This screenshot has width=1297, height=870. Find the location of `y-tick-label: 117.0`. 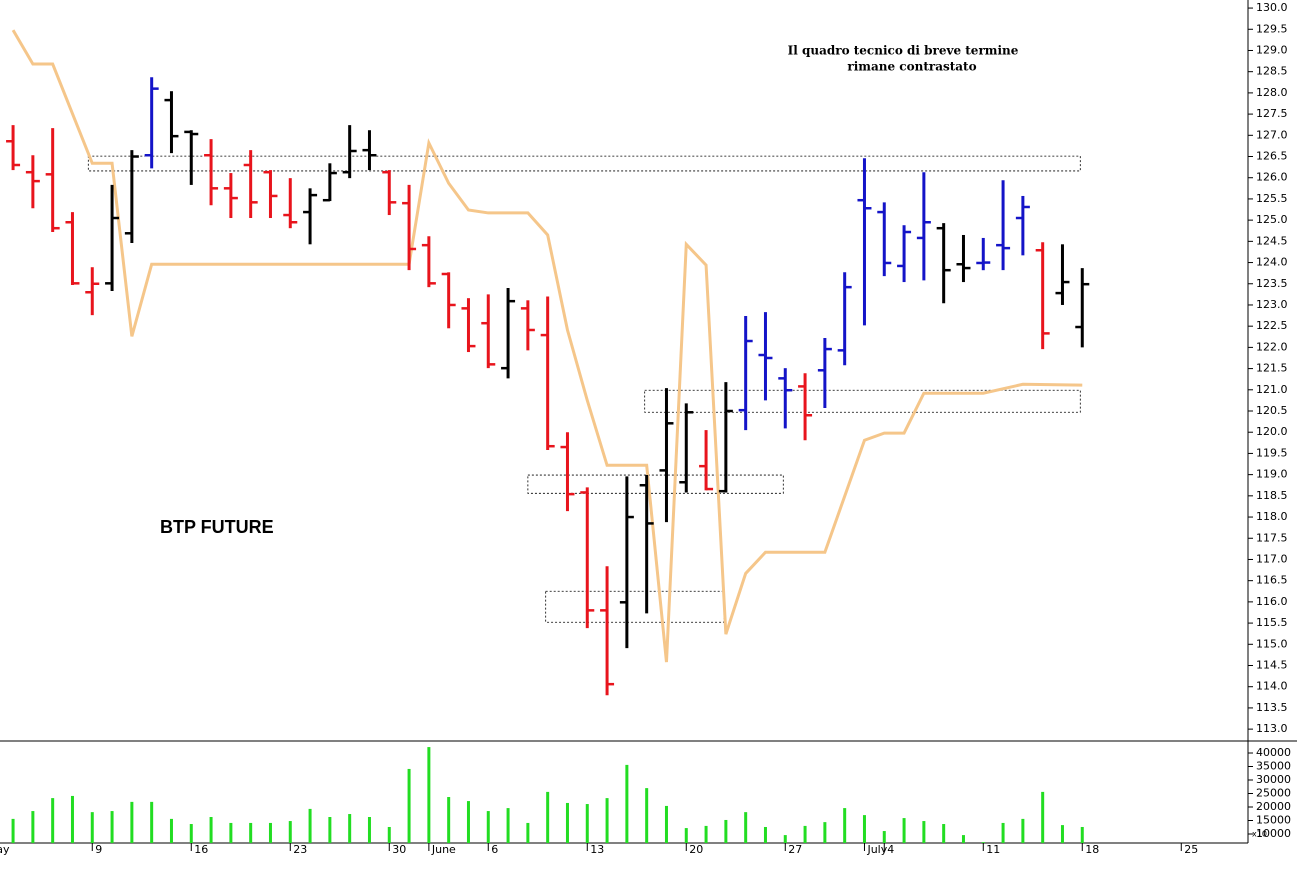

y-tick-label: 117.0 is located at coordinates (1272, 558).